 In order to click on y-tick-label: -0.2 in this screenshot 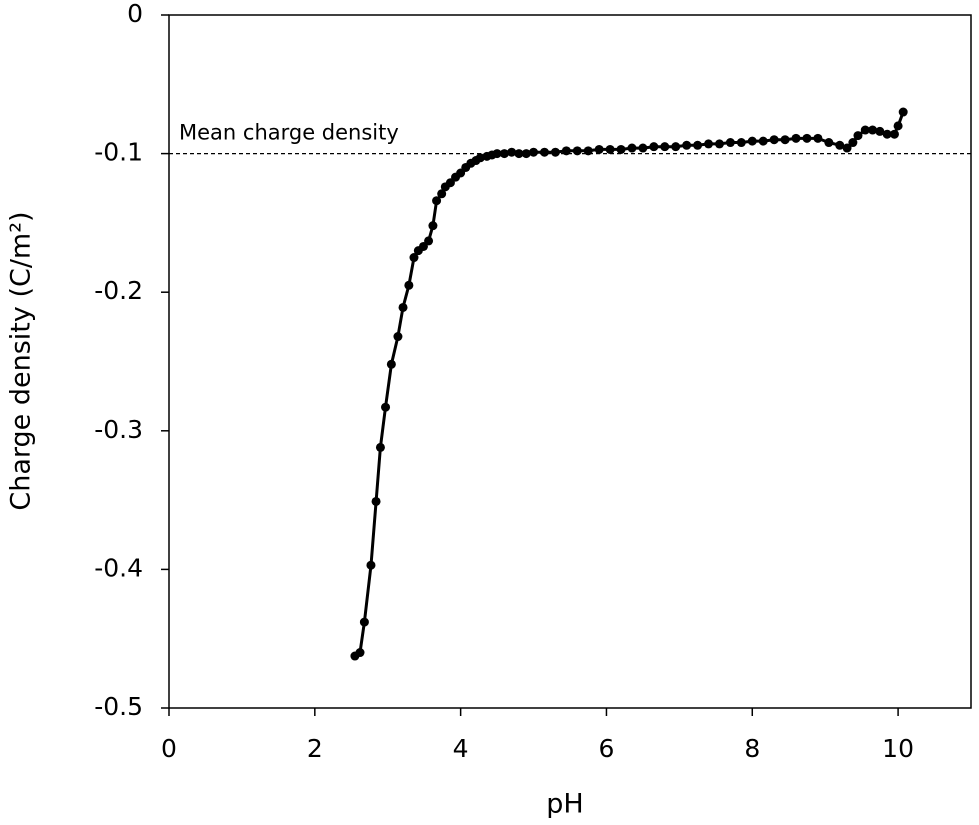, I will do `click(118, 290)`.